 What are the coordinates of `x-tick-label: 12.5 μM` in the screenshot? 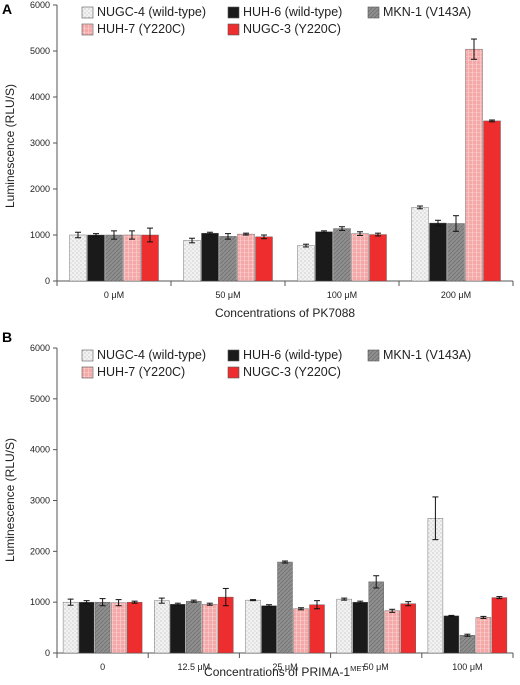 It's located at (193, 667).